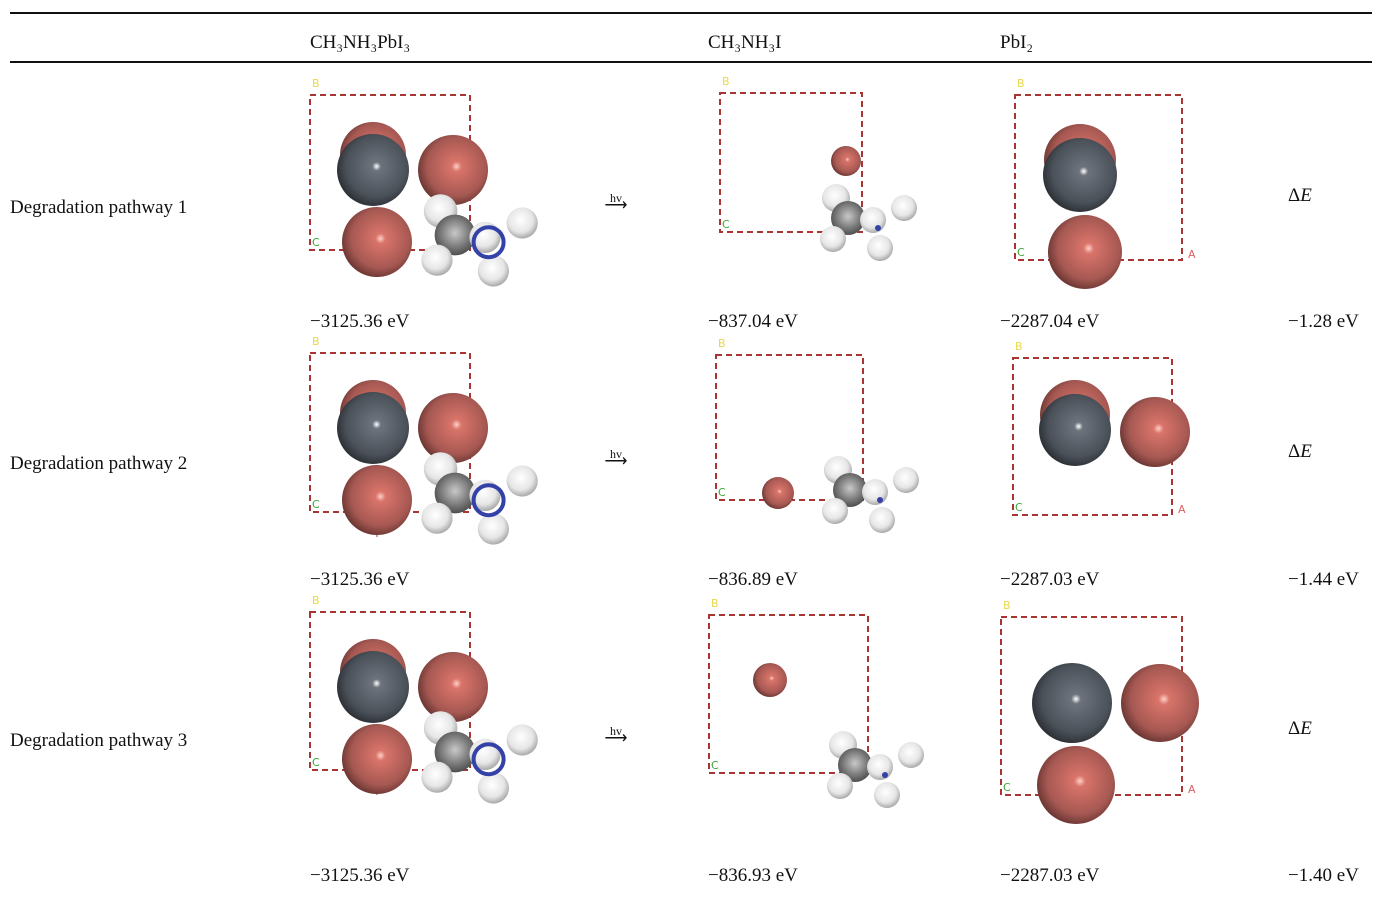 The image size is (1375, 903). What do you see at coordinates (99, 463) in the screenshot?
I see `row-label: Degradation pathway 2` at bounding box center [99, 463].